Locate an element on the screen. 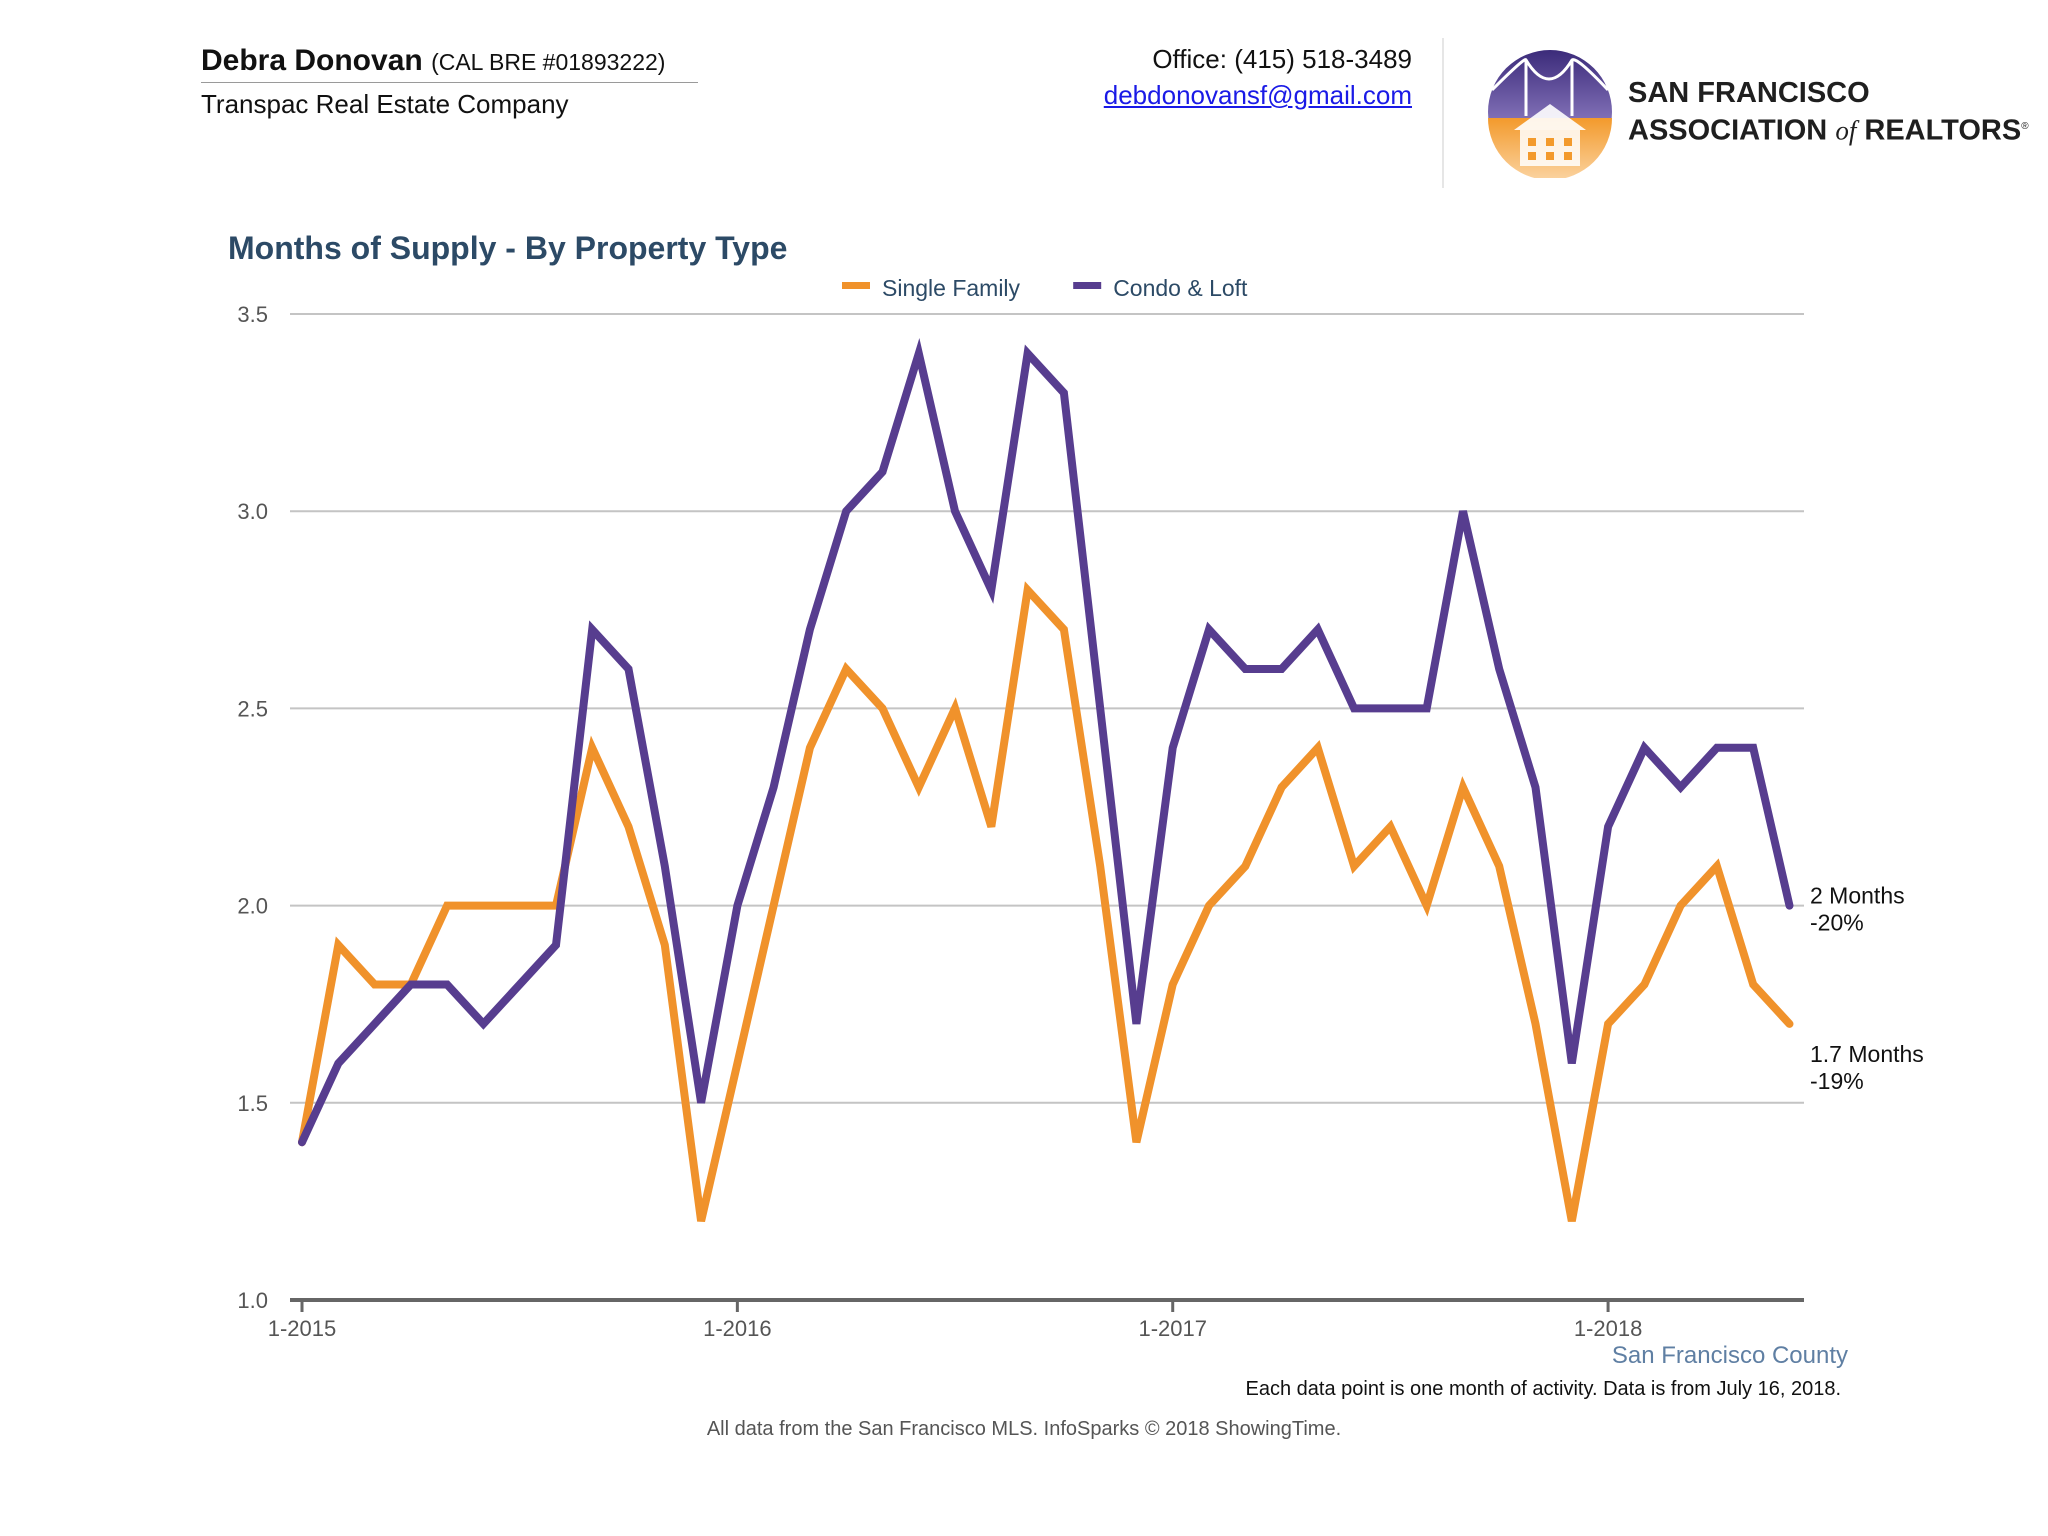 The height and width of the screenshot is (1536, 2048). chart-title: Months of Supply - By Property Type is located at coordinates (508, 248).